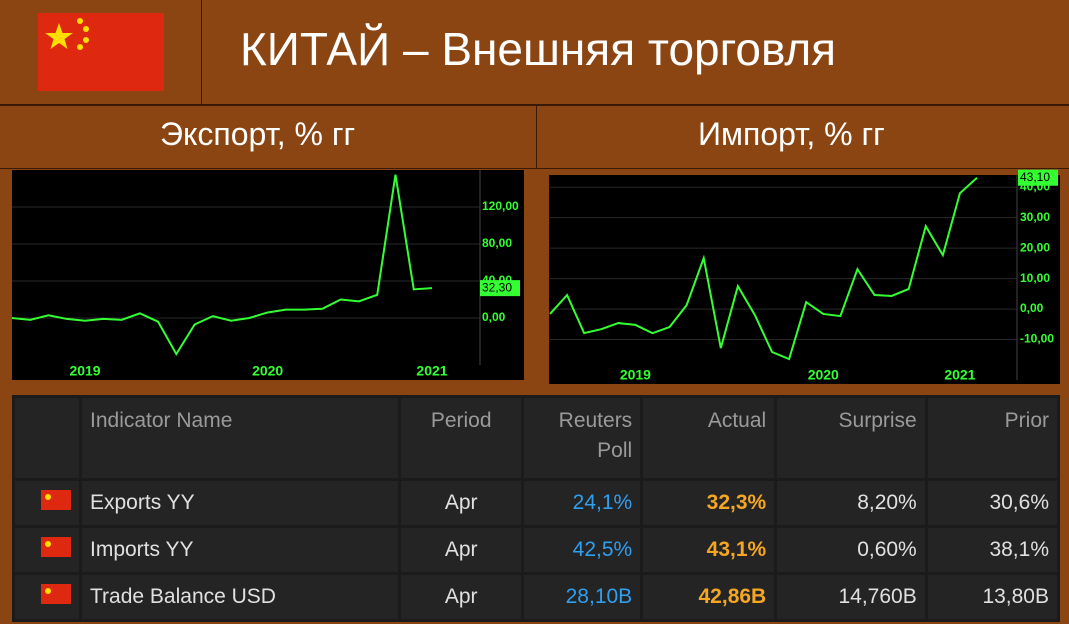 Image resolution: width=1069 pixels, height=624 pixels. Describe the element at coordinates (791, 134) in the screenshot. I see `chart-title: Импорт, % гг` at that location.